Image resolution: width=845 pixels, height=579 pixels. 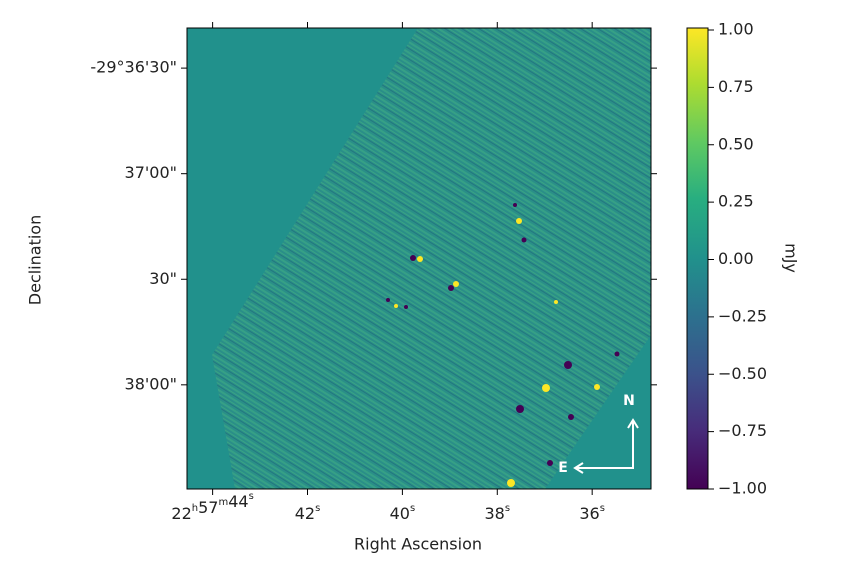 I want to click on y-tick-label: 30", so click(x=163, y=278).